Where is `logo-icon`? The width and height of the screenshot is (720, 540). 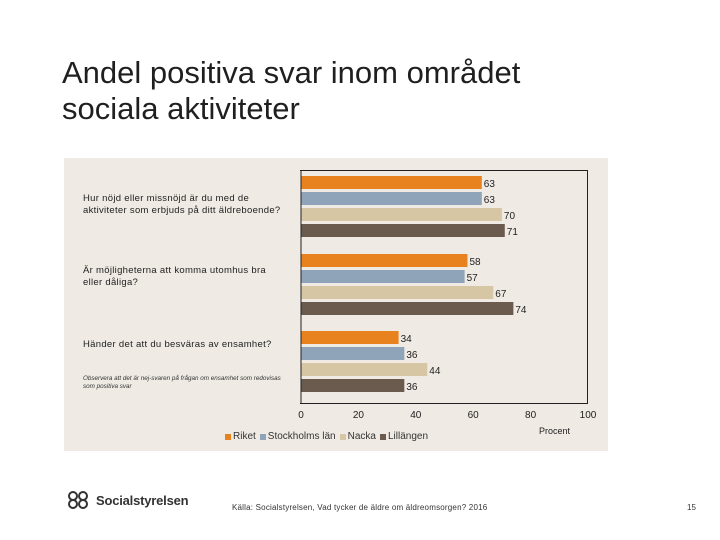 logo-icon is located at coordinates (78, 500).